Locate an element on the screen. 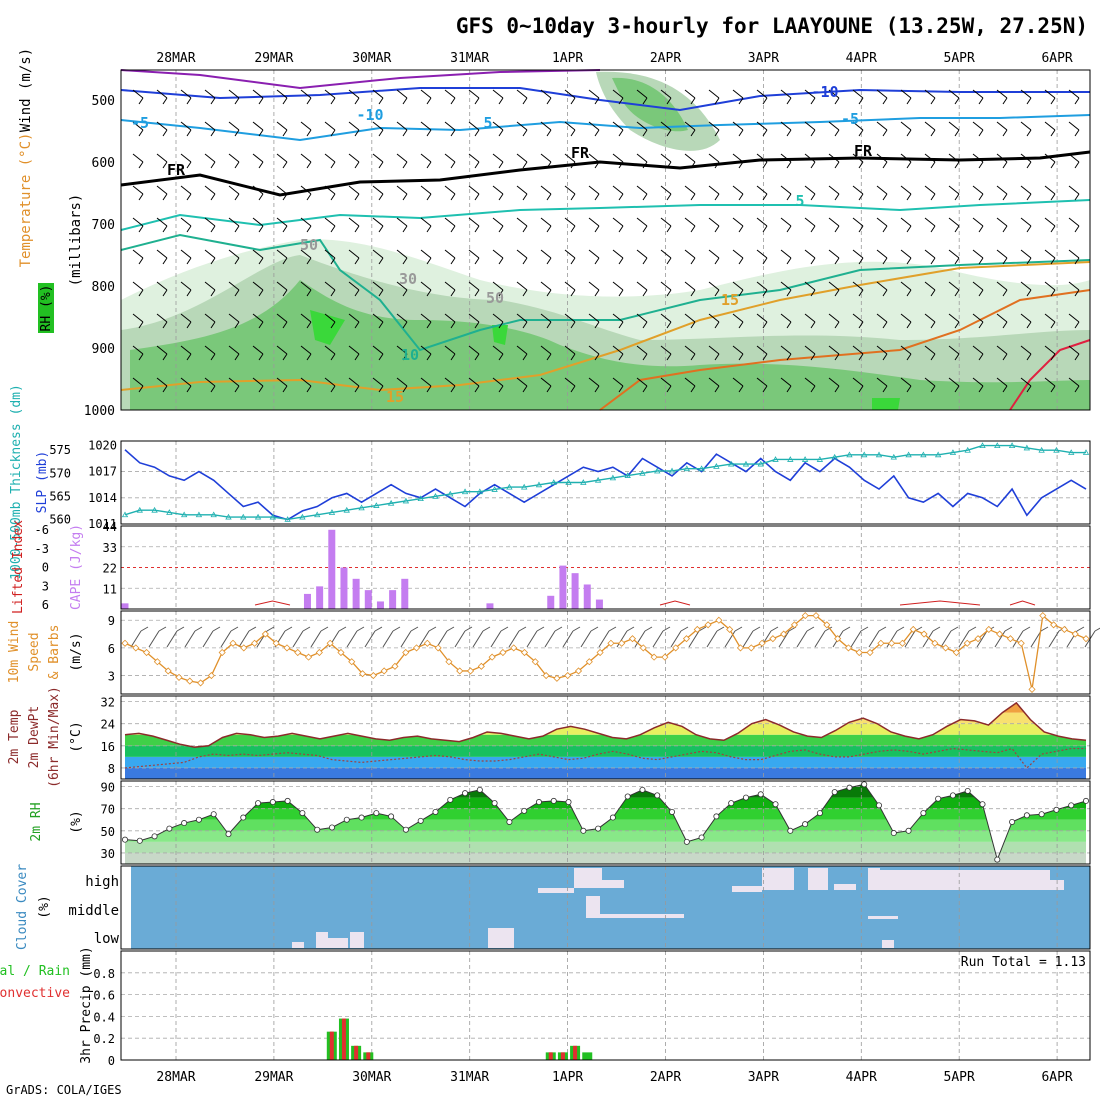 The height and width of the screenshot is (1104, 1100). panel-border is located at coordinates (605, 482).